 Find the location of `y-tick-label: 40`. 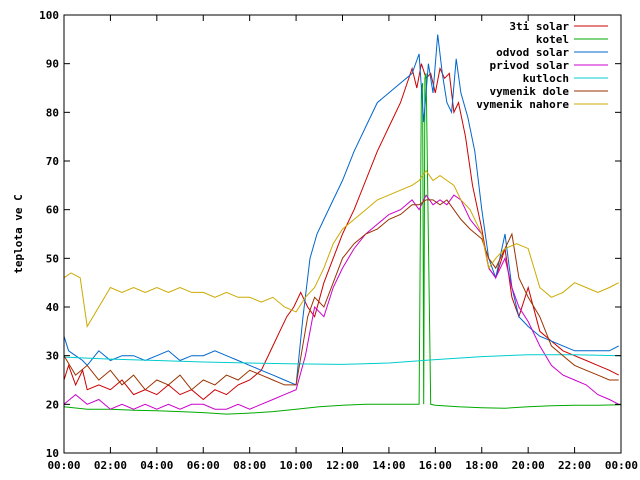

y-tick-label: 40 is located at coordinates (52, 307).